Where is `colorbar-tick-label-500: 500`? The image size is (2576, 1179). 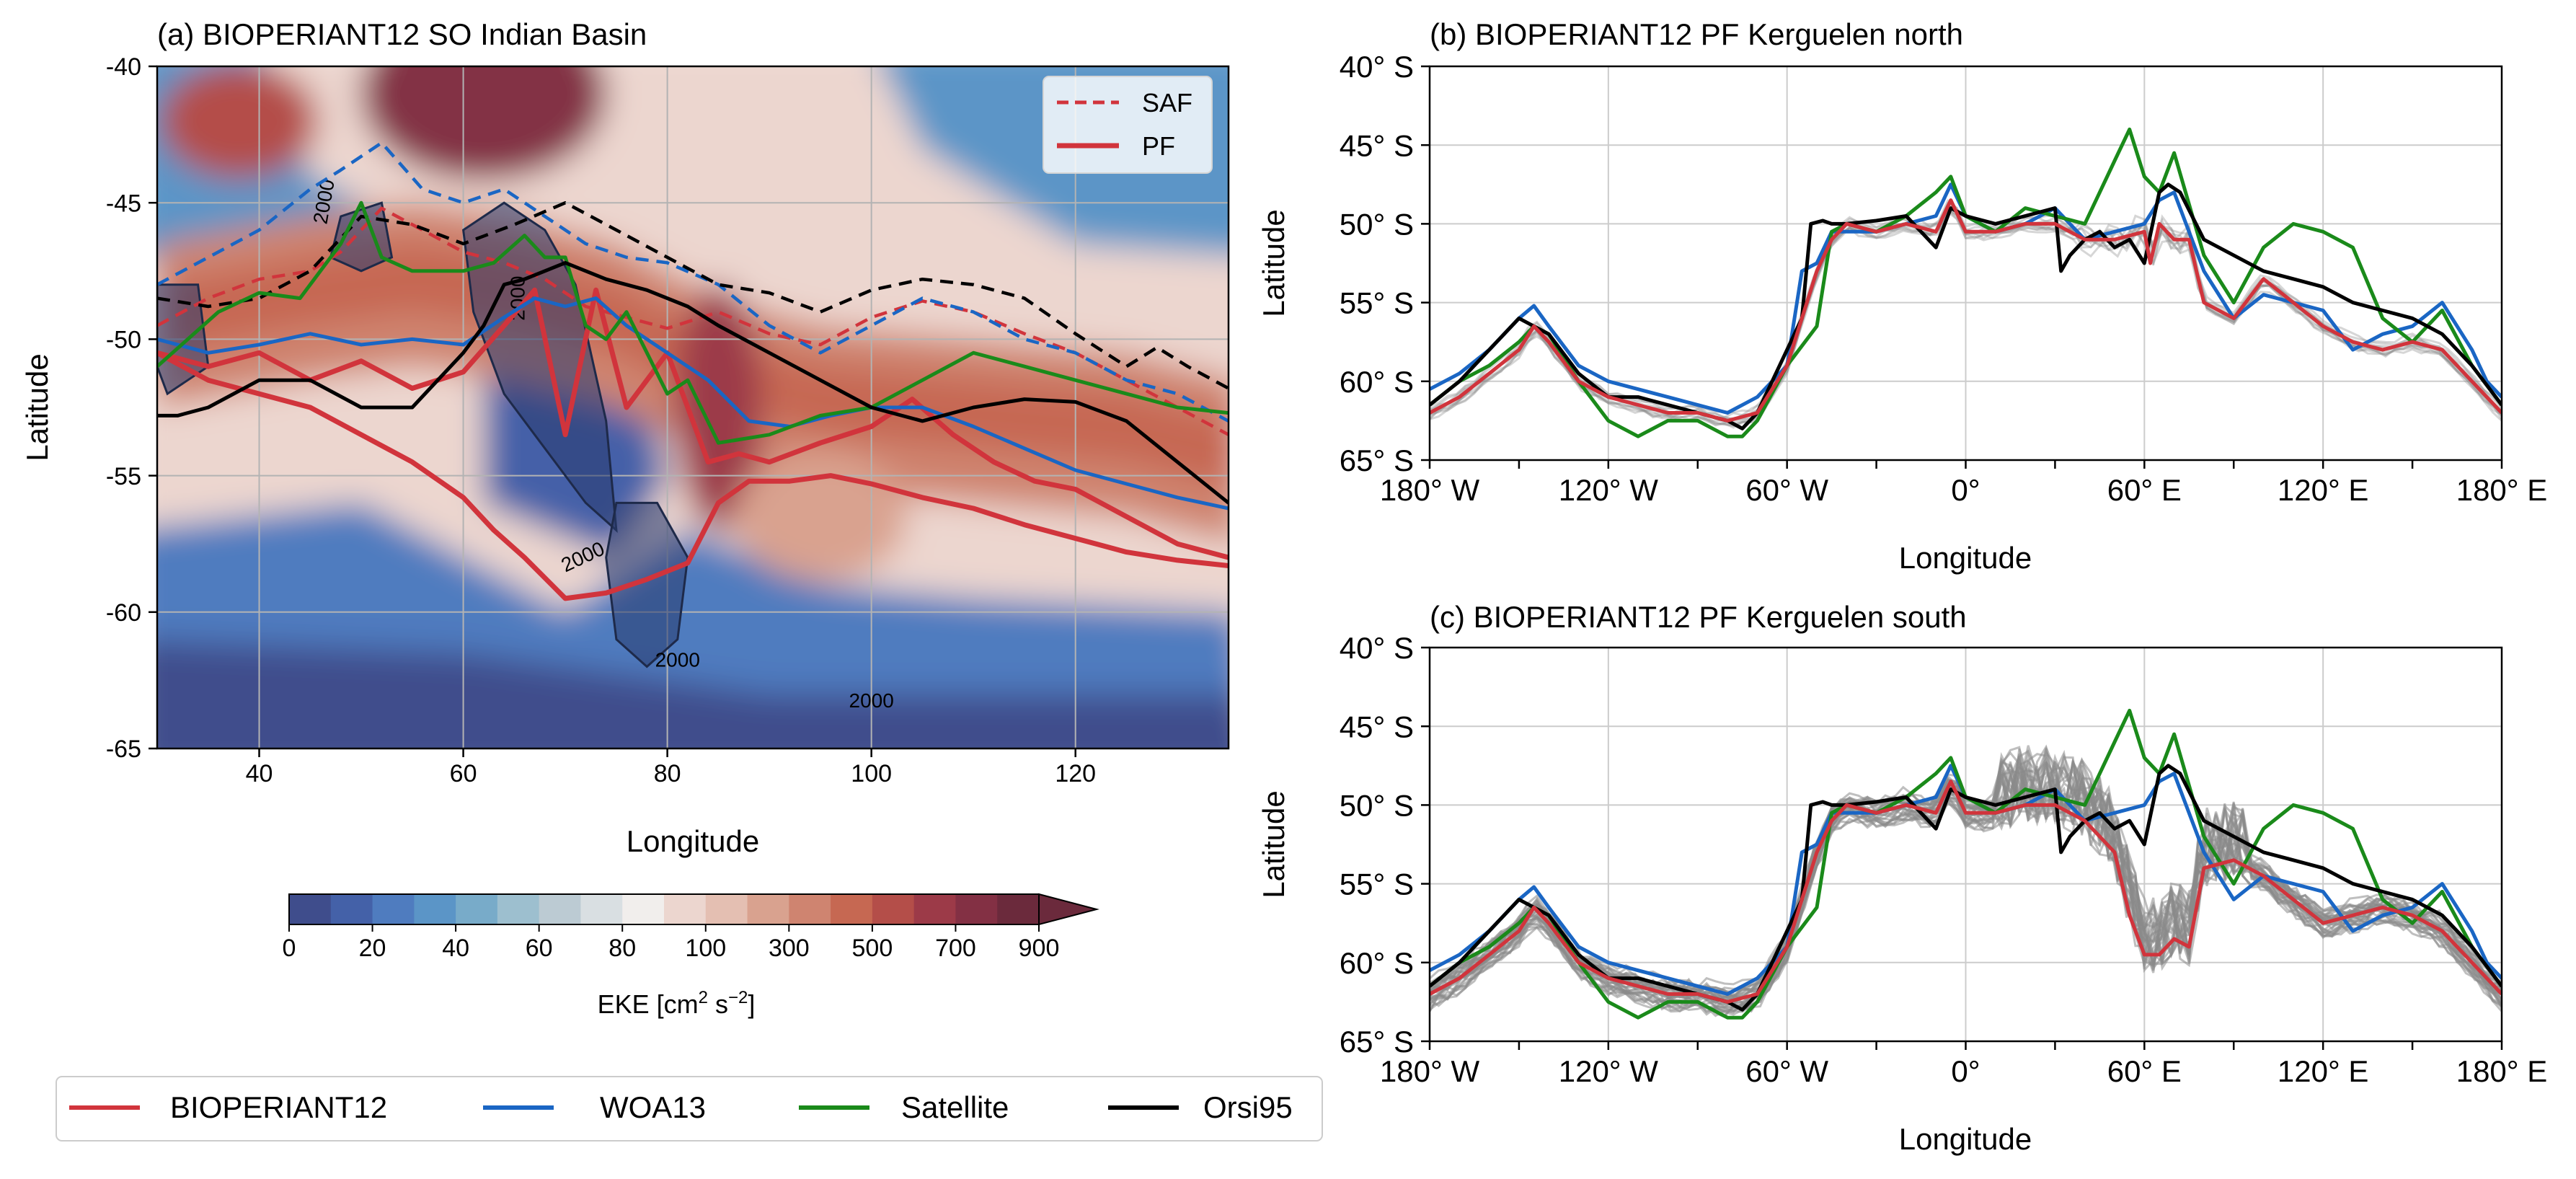 colorbar-tick-label-500: 500 is located at coordinates (872, 948).